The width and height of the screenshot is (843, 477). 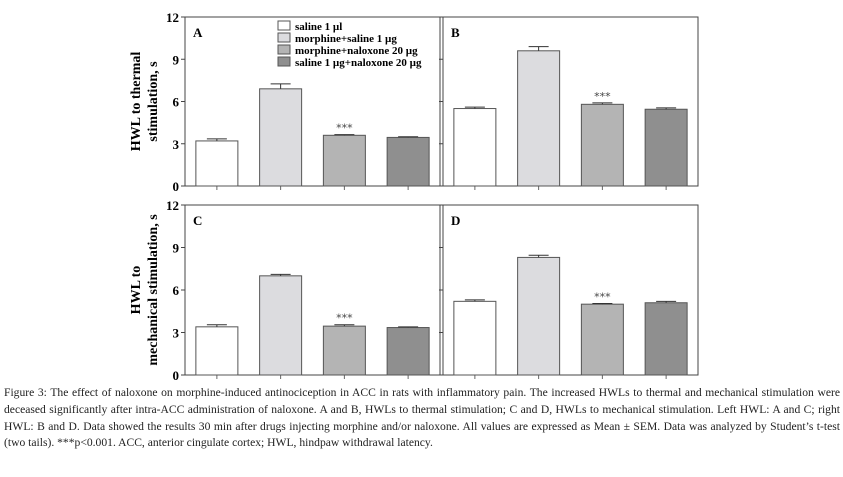 What do you see at coordinates (455, 32) in the screenshot?
I see `panel-label: B` at bounding box center [455, 32].